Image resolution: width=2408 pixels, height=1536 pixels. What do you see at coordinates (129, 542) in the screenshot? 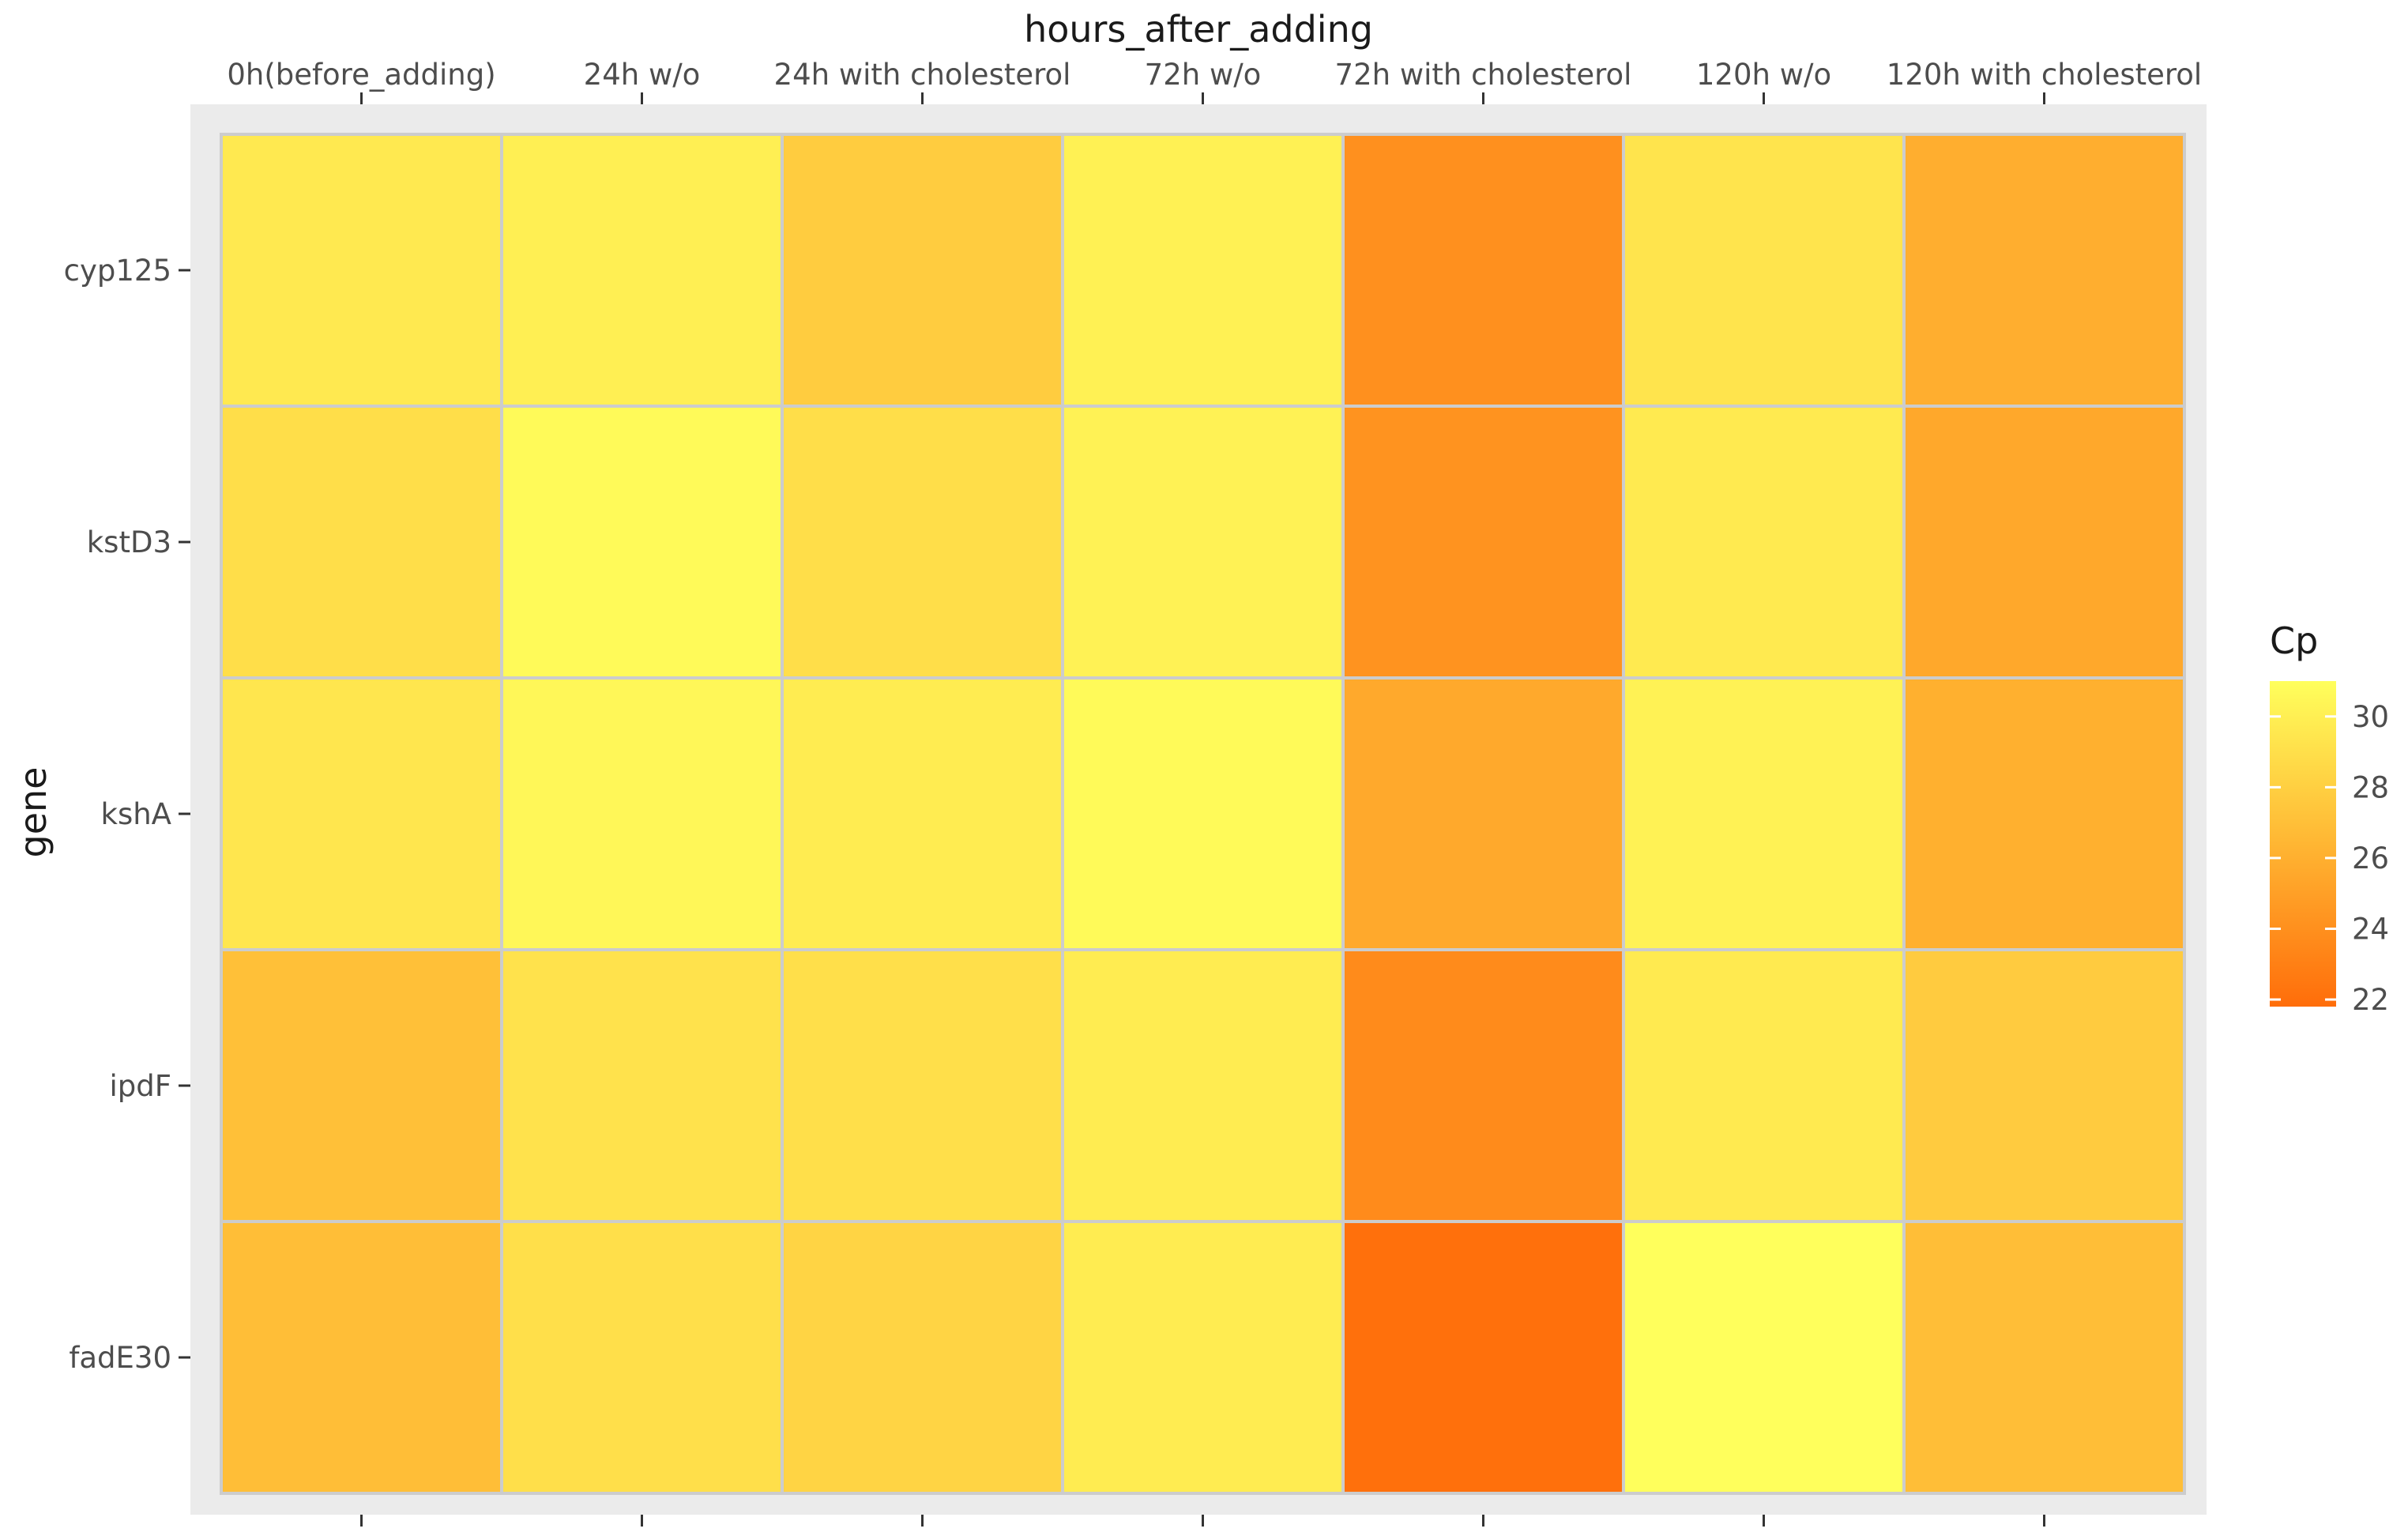
I see `y-tick-label: kstD3` at bounding box center [129, 542].